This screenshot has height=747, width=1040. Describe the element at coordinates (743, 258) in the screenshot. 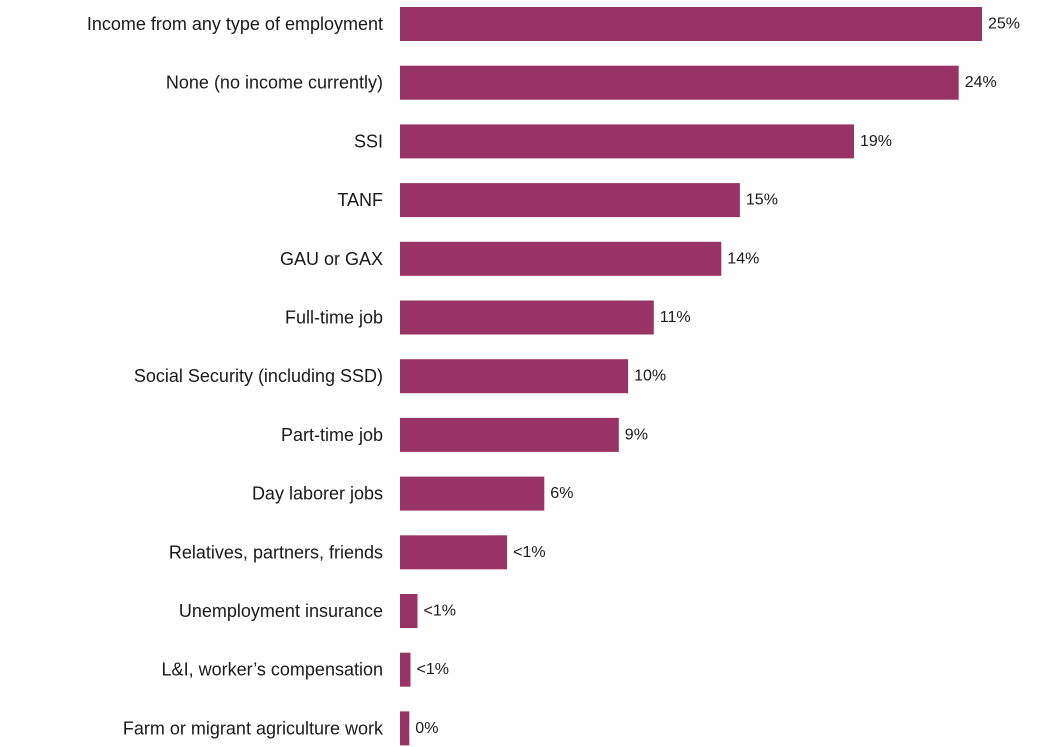

I see `value-label: 14%` at that location.